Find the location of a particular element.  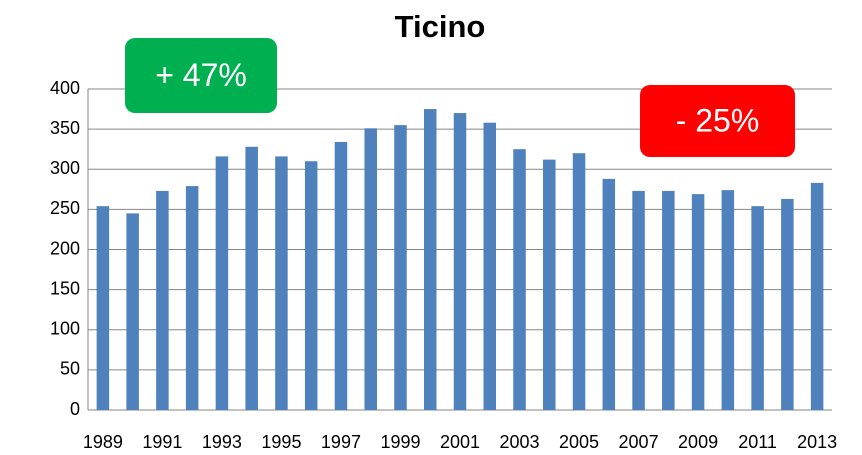

x-tick-label: 1993 is located at coordinates (222, 442).